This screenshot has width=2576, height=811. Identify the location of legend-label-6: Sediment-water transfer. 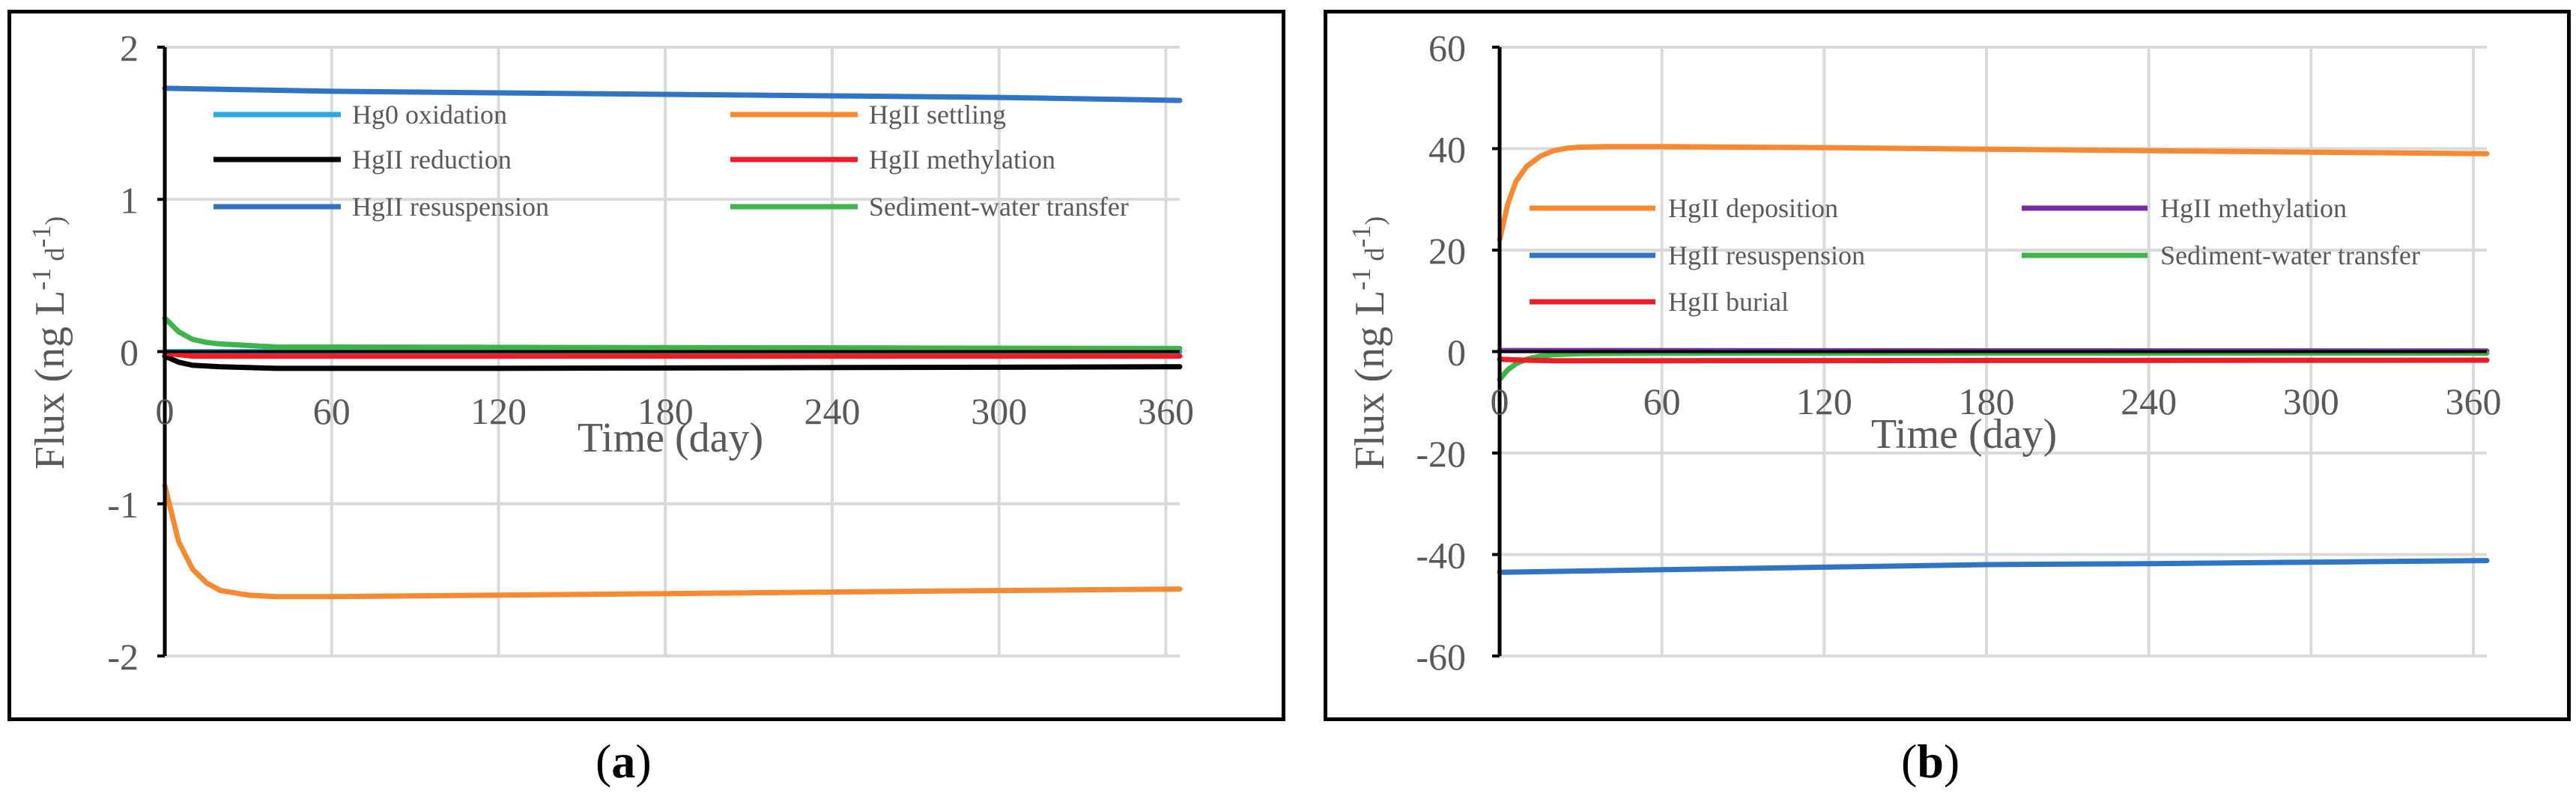
(999, 207).